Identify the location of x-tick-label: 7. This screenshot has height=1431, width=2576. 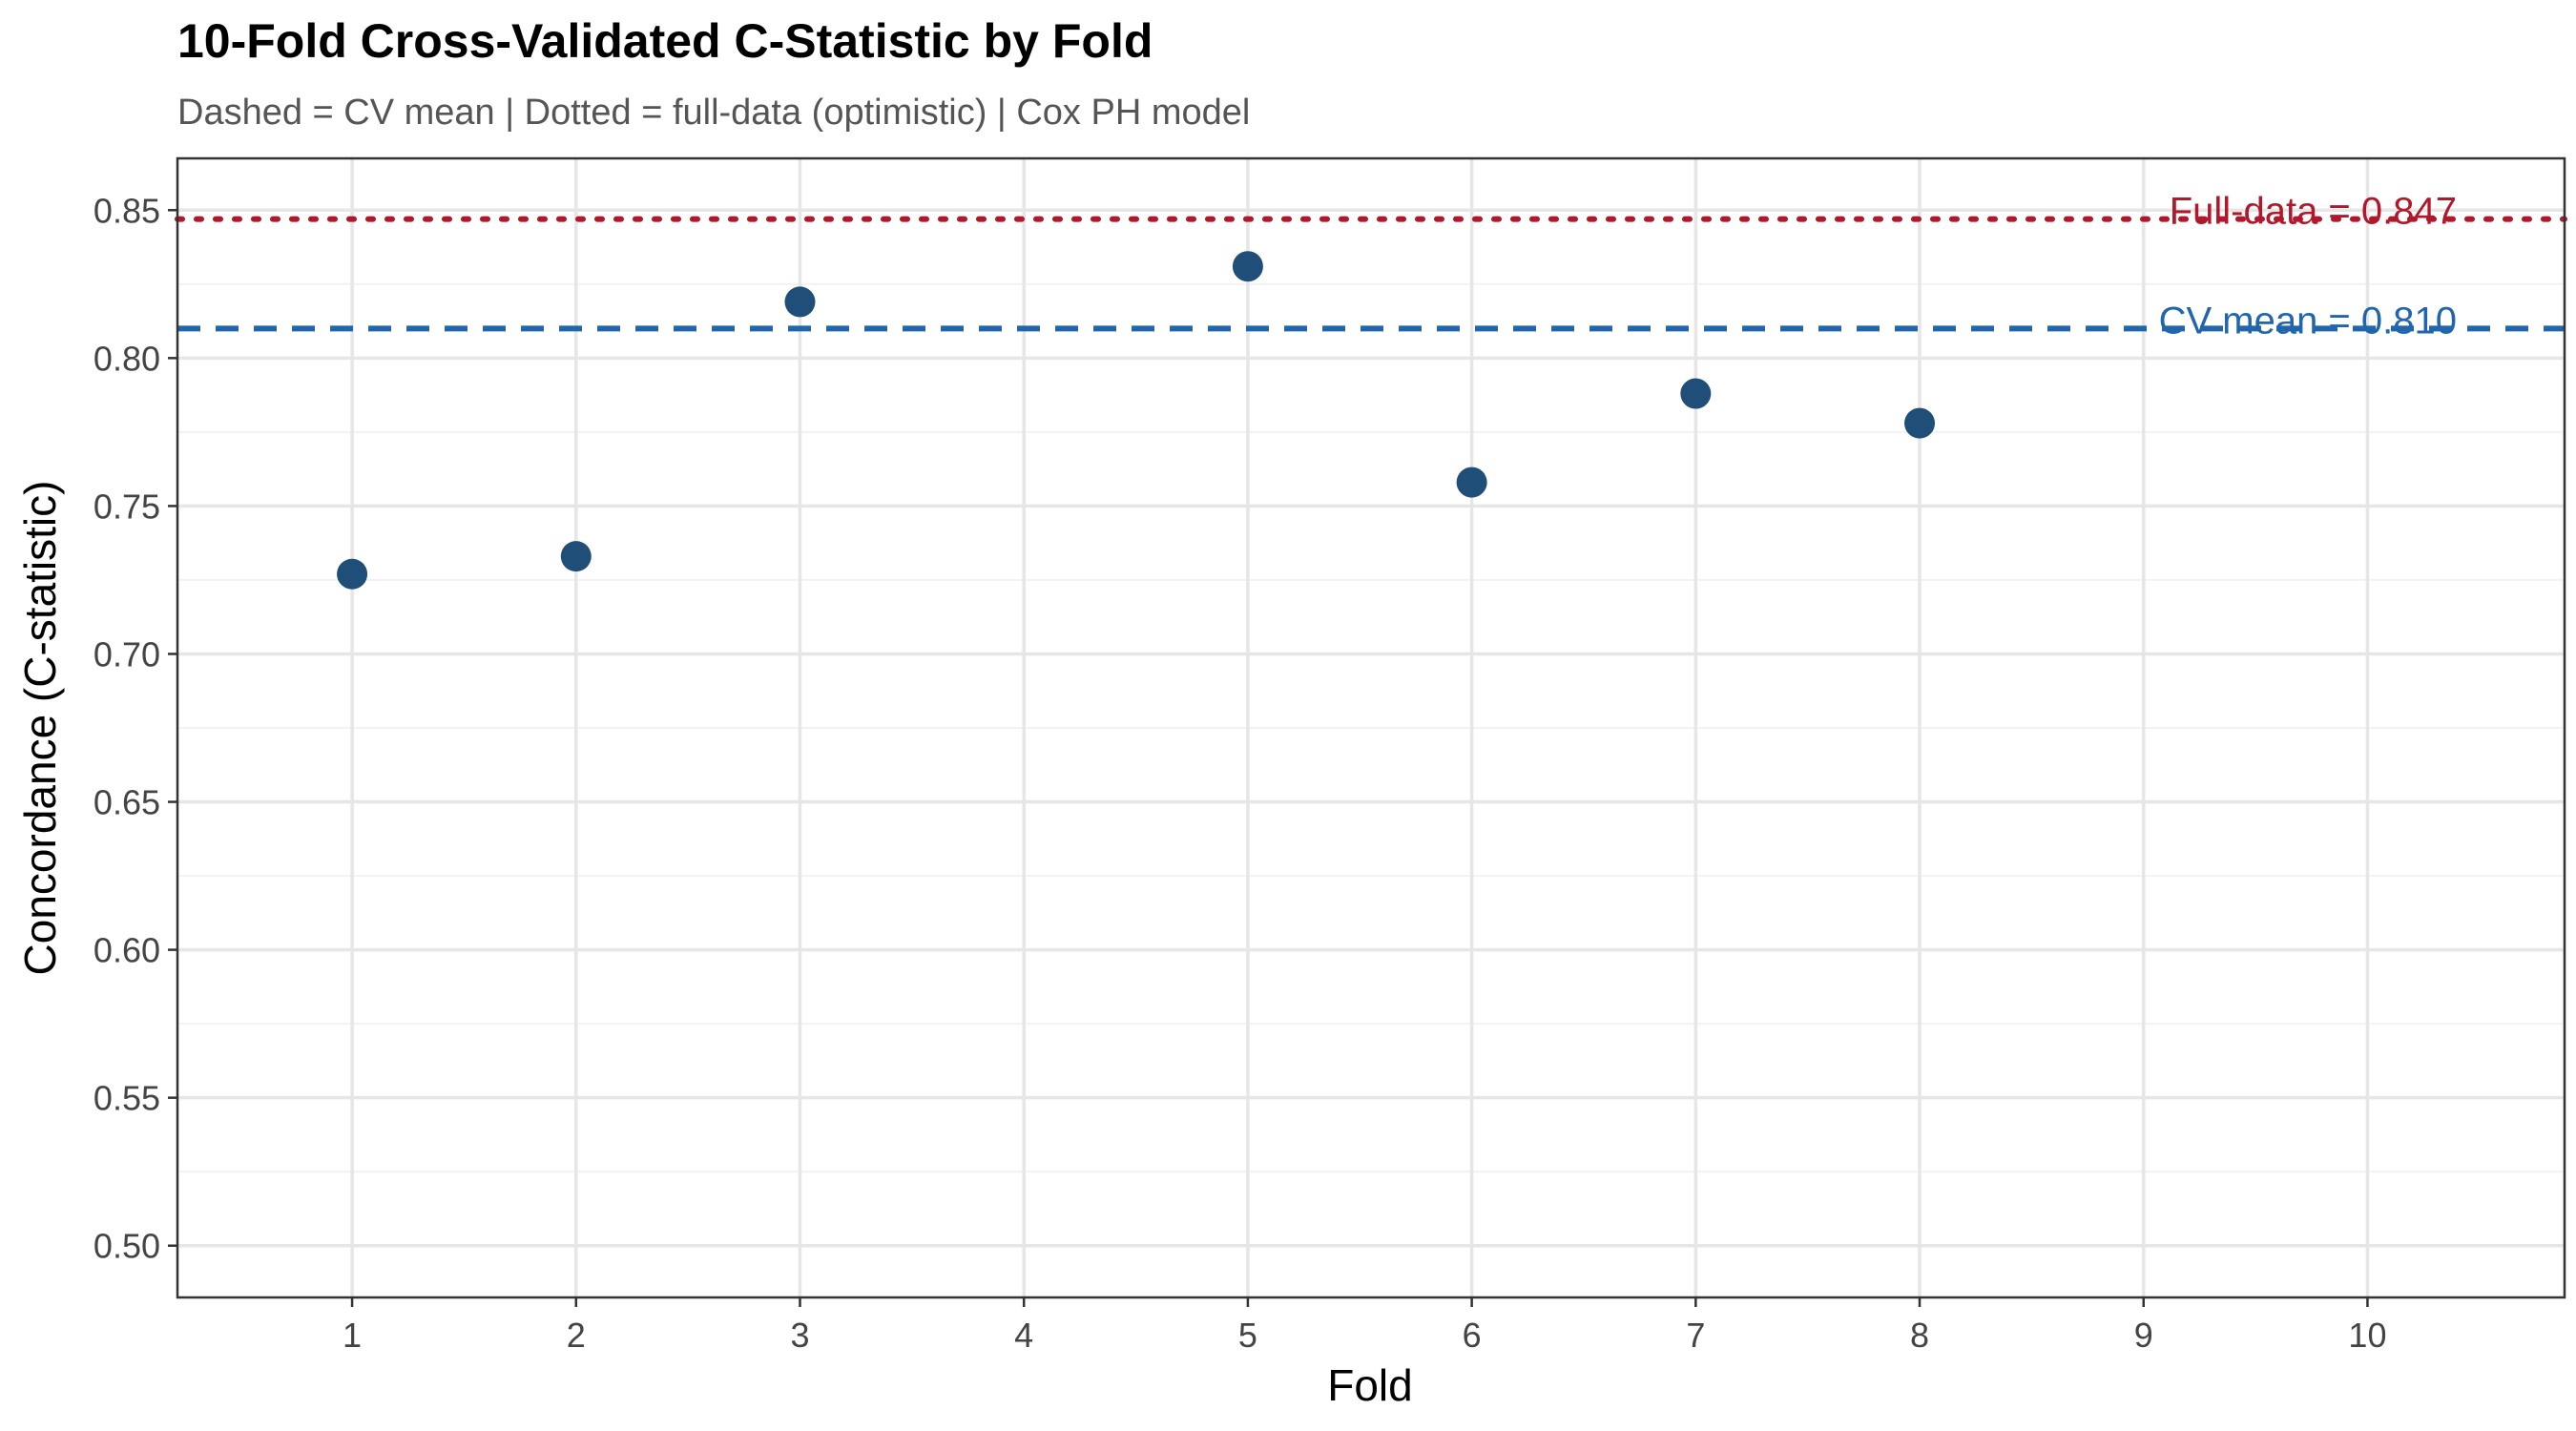
(1695, 1335).